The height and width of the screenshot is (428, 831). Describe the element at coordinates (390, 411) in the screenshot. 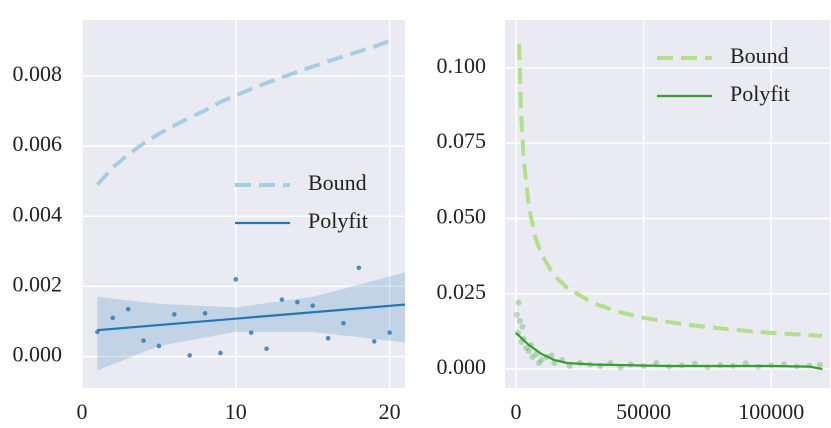

I see `x-tick-label: 20` at that location.